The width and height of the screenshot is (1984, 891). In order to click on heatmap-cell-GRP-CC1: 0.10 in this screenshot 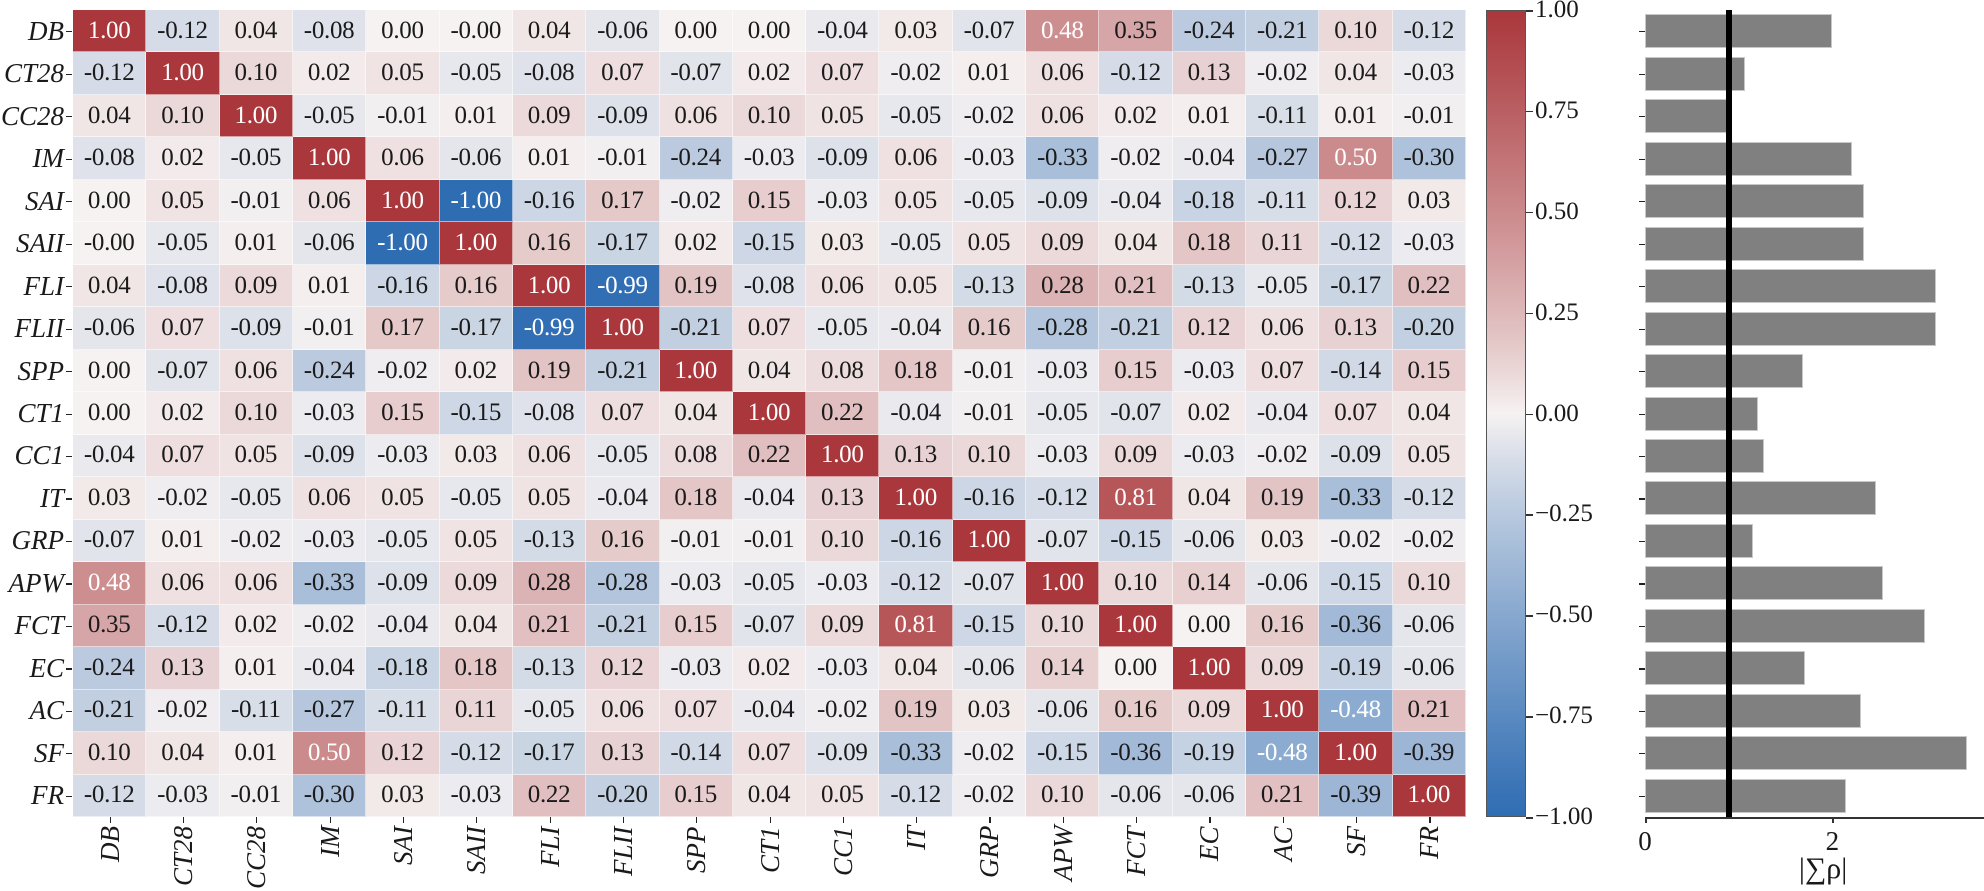, I will do `click(843, 541)`.